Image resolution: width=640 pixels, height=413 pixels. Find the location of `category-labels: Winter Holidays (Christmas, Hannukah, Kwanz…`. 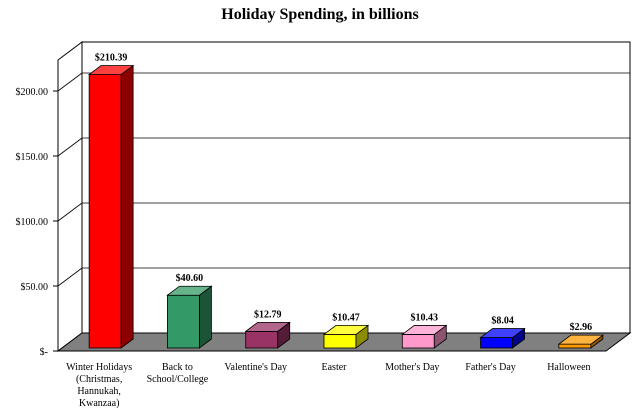

category-labels: Winter Holidays (Christmas, Hannukah, Kwanz… is located at coordinates (328, 385).